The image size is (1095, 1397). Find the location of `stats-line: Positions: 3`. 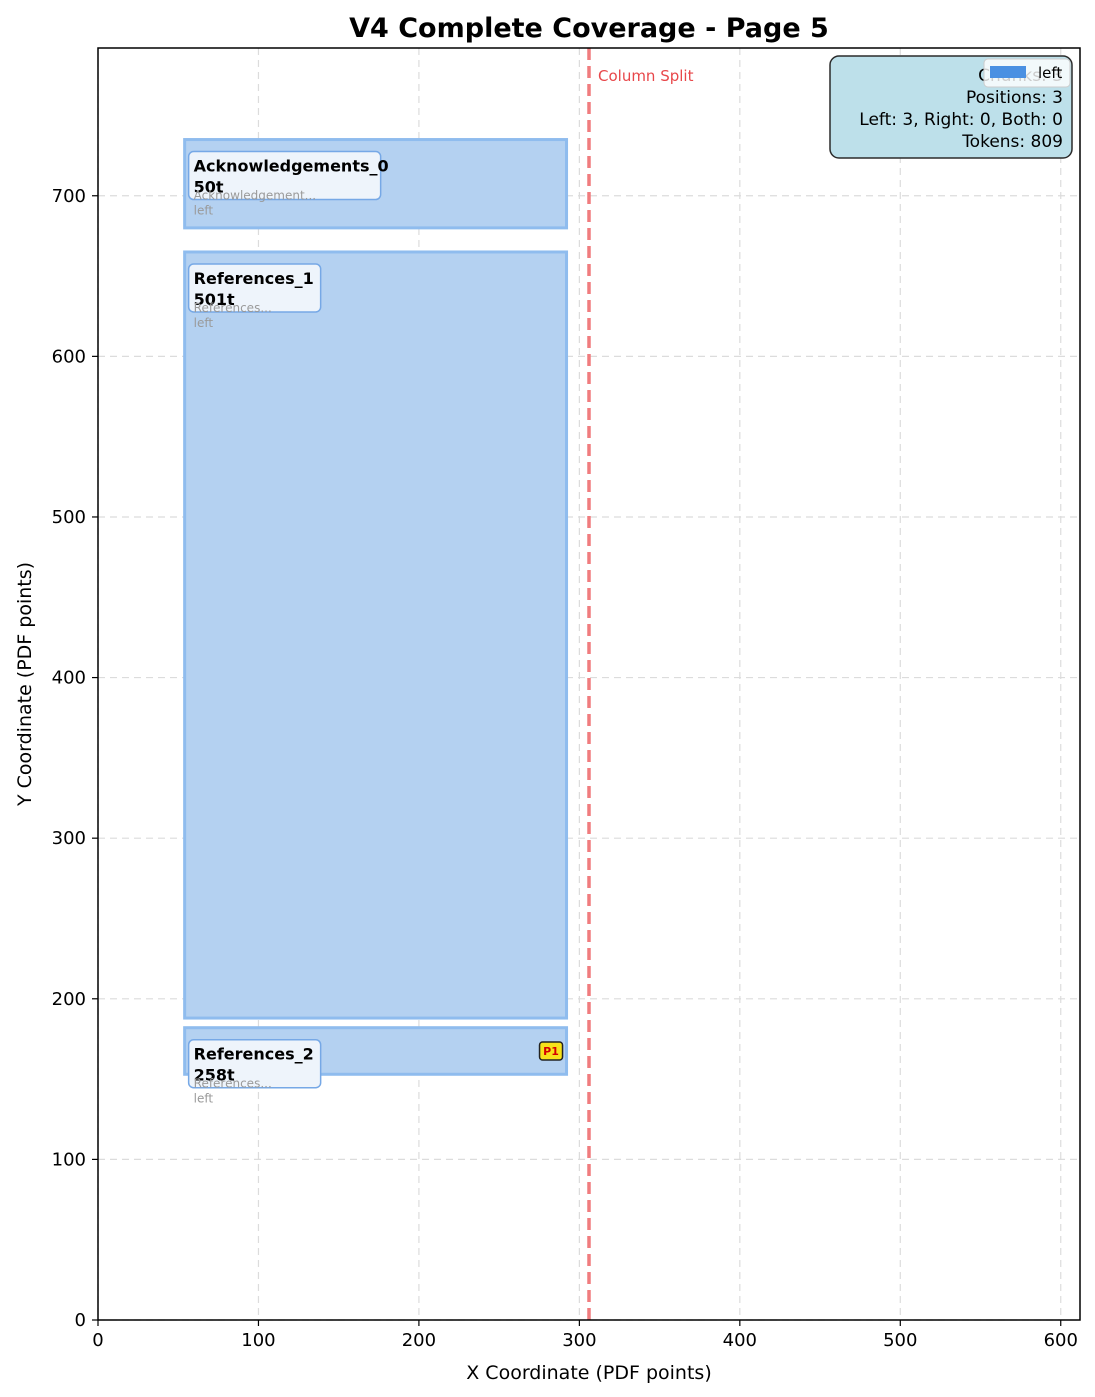

stats-line: Positions: 3 is located at coordinates (1014, 98).